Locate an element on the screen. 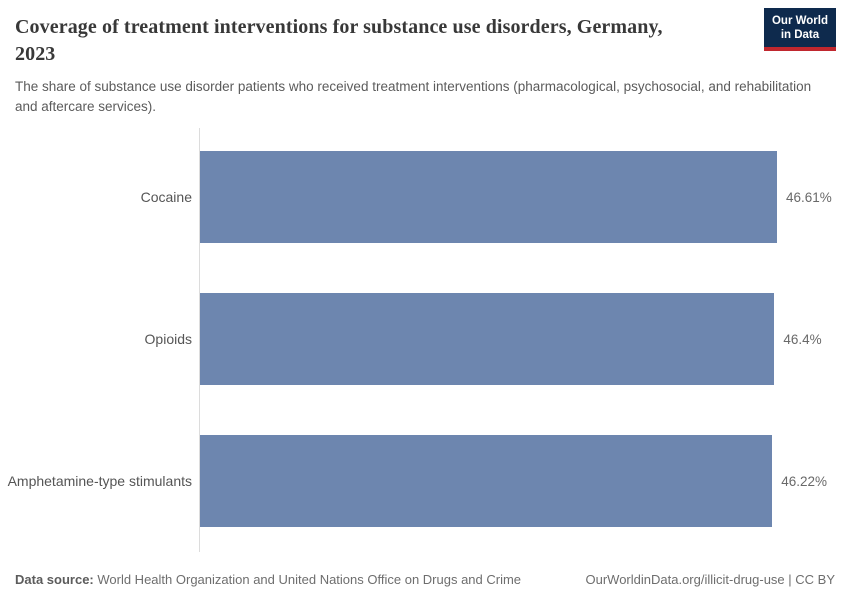  owid-logo-line1: Our World is located at coordinates (799, 21).